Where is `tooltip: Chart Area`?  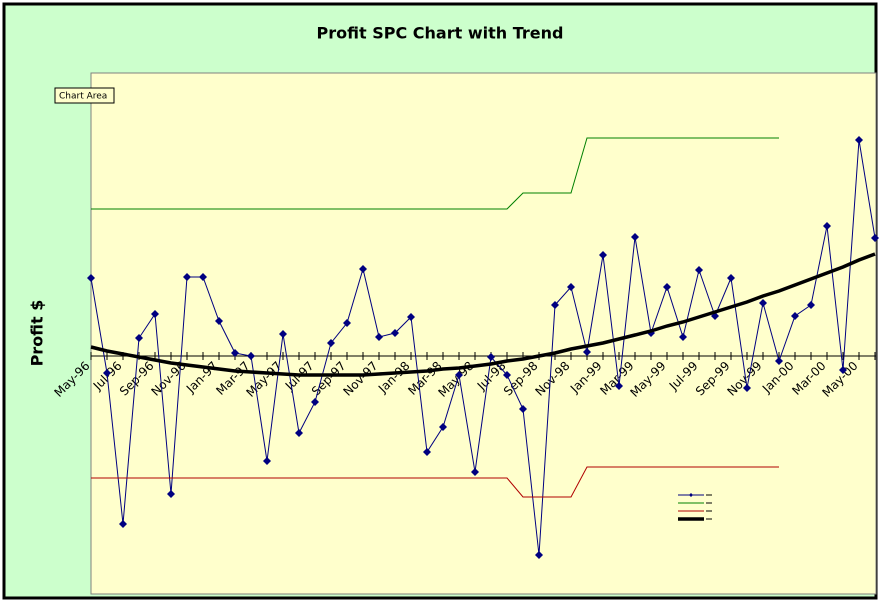 tooltip: Chart Area is located at coordinates (83, 97).